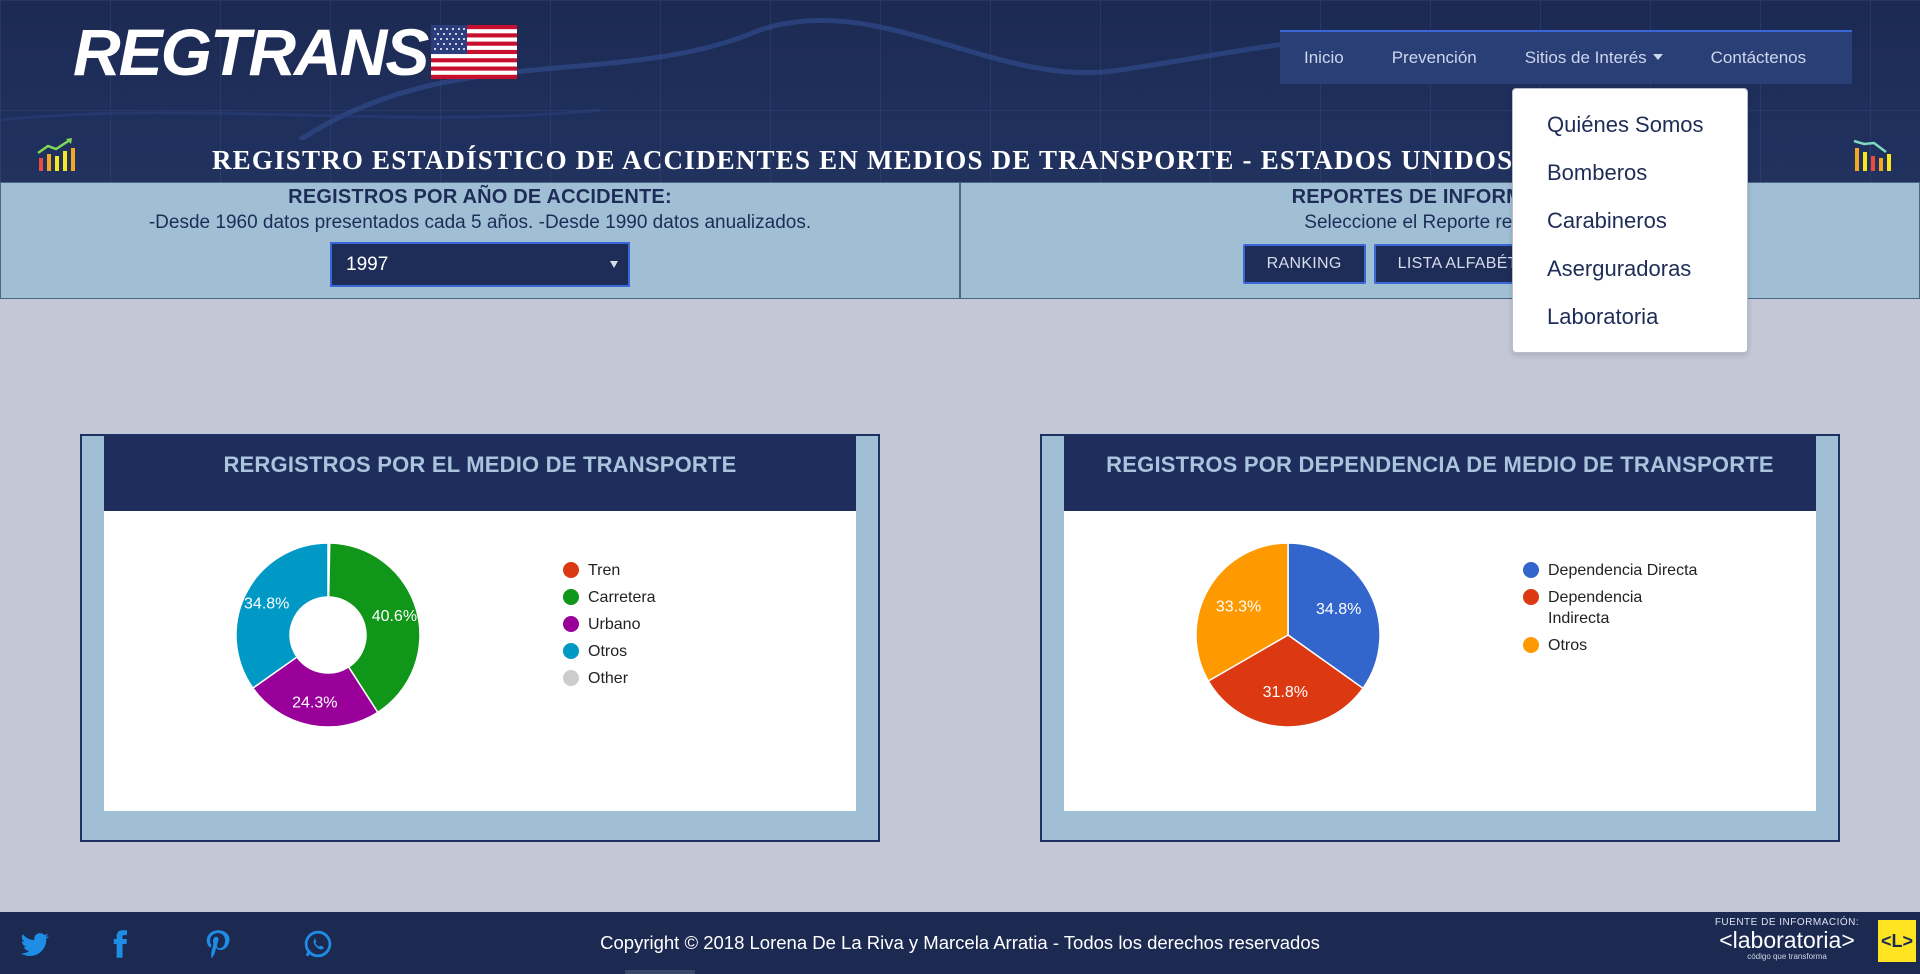 Image resolution: width=1920 pixels, height=974 pixels. Describe the element at coordinates (1603, 316) in the screenshot. I see `dropdown-item-laboratoria: Laboratoria` at that location.